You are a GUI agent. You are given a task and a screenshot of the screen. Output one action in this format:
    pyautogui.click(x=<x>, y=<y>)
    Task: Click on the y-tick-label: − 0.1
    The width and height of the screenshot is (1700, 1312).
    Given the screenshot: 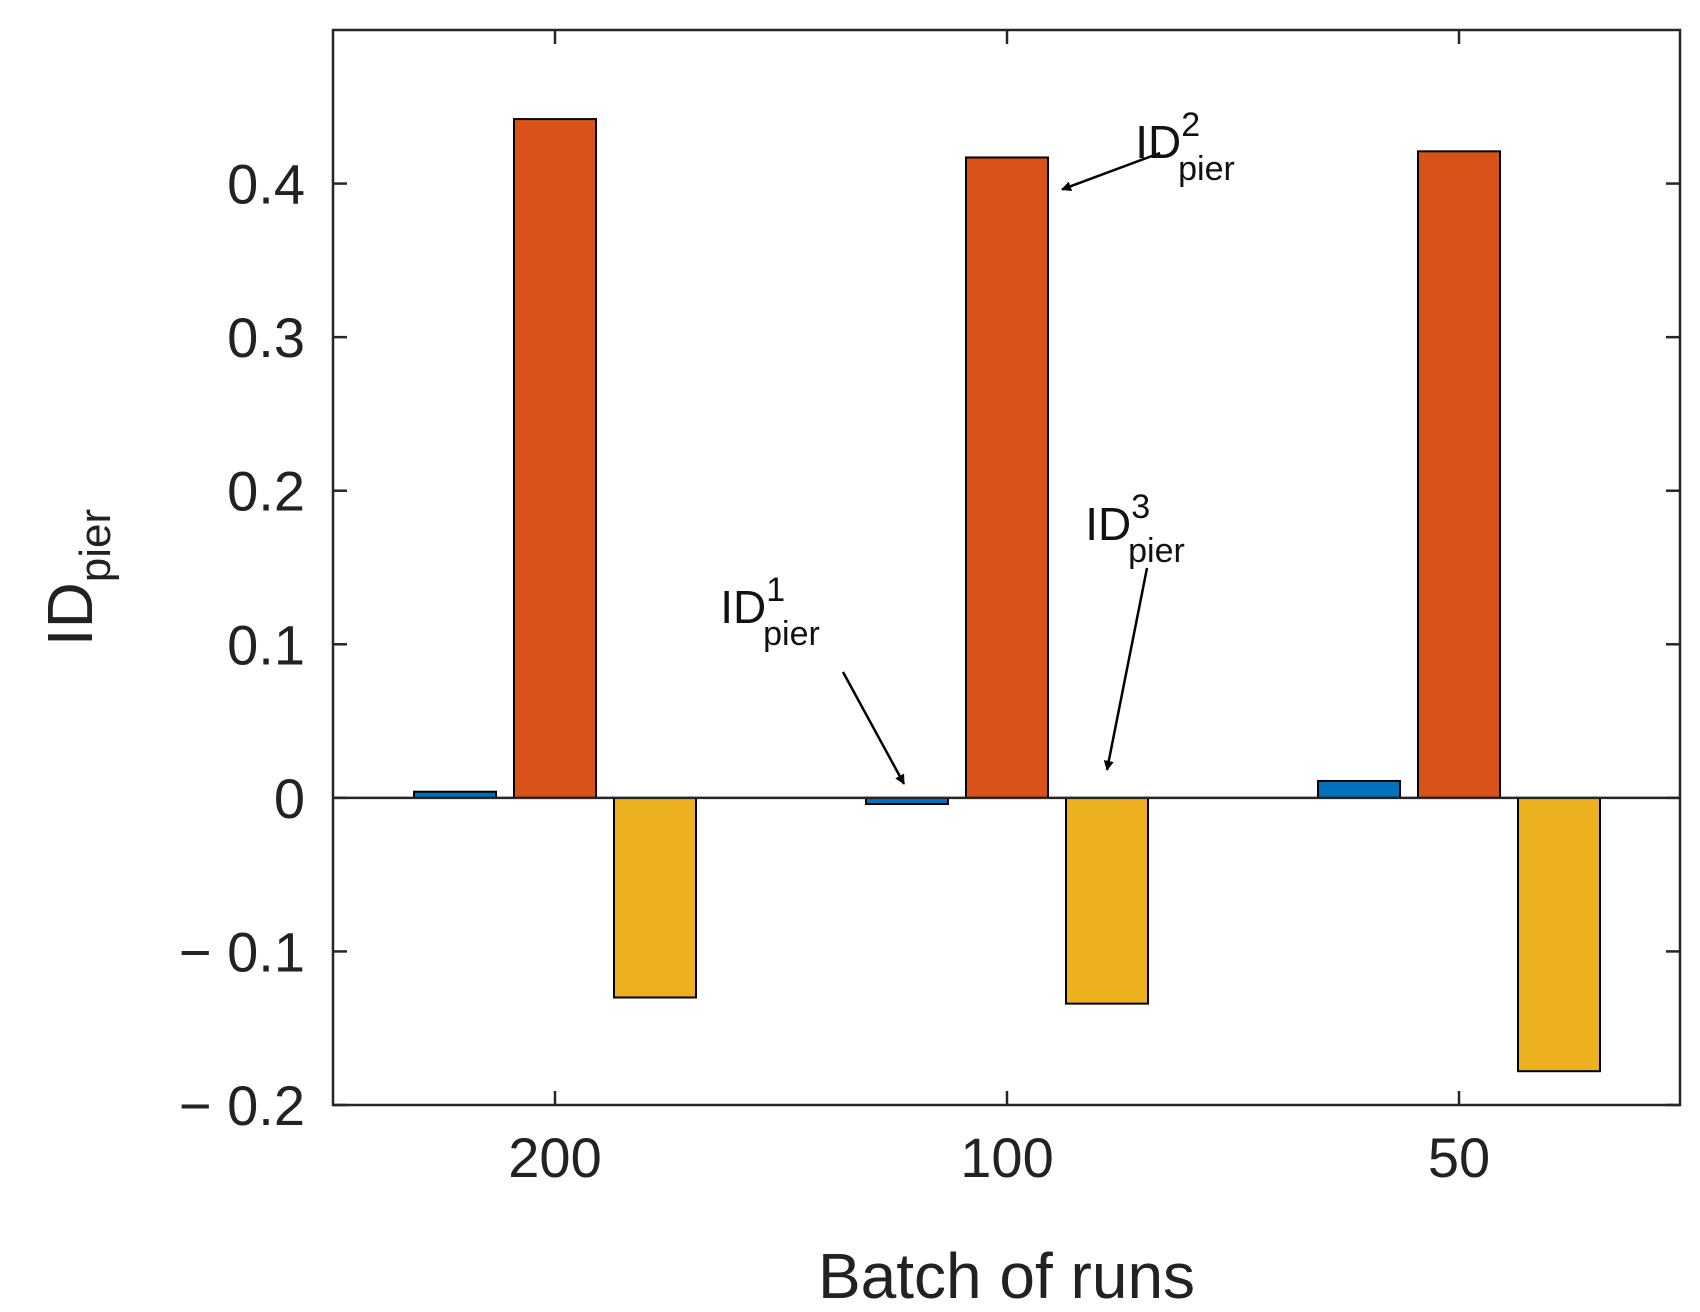 What is the action you would take?
    pyautogui.click(x=242, y=951)
    